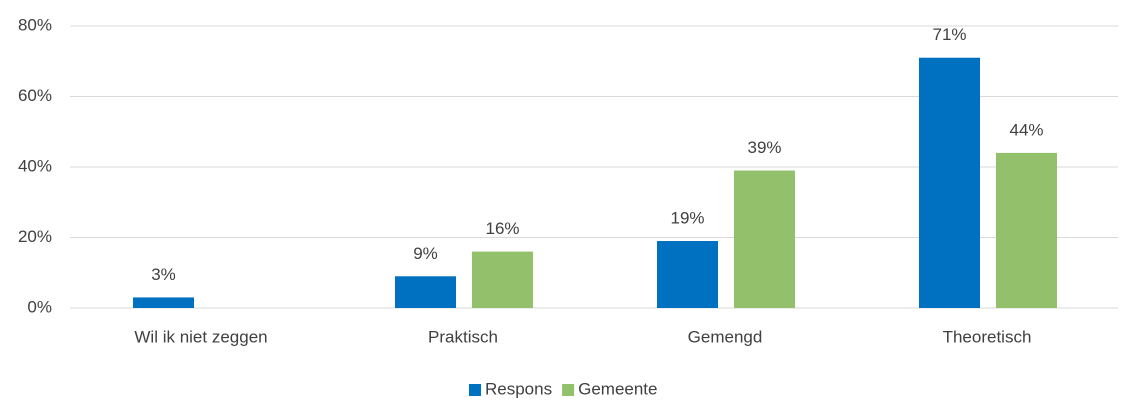 The height and width of the screenshot is (401, 1139). Describe the element at coordinates (1026, 129) in the screenshot. I see `value-label: 44%` at that location.